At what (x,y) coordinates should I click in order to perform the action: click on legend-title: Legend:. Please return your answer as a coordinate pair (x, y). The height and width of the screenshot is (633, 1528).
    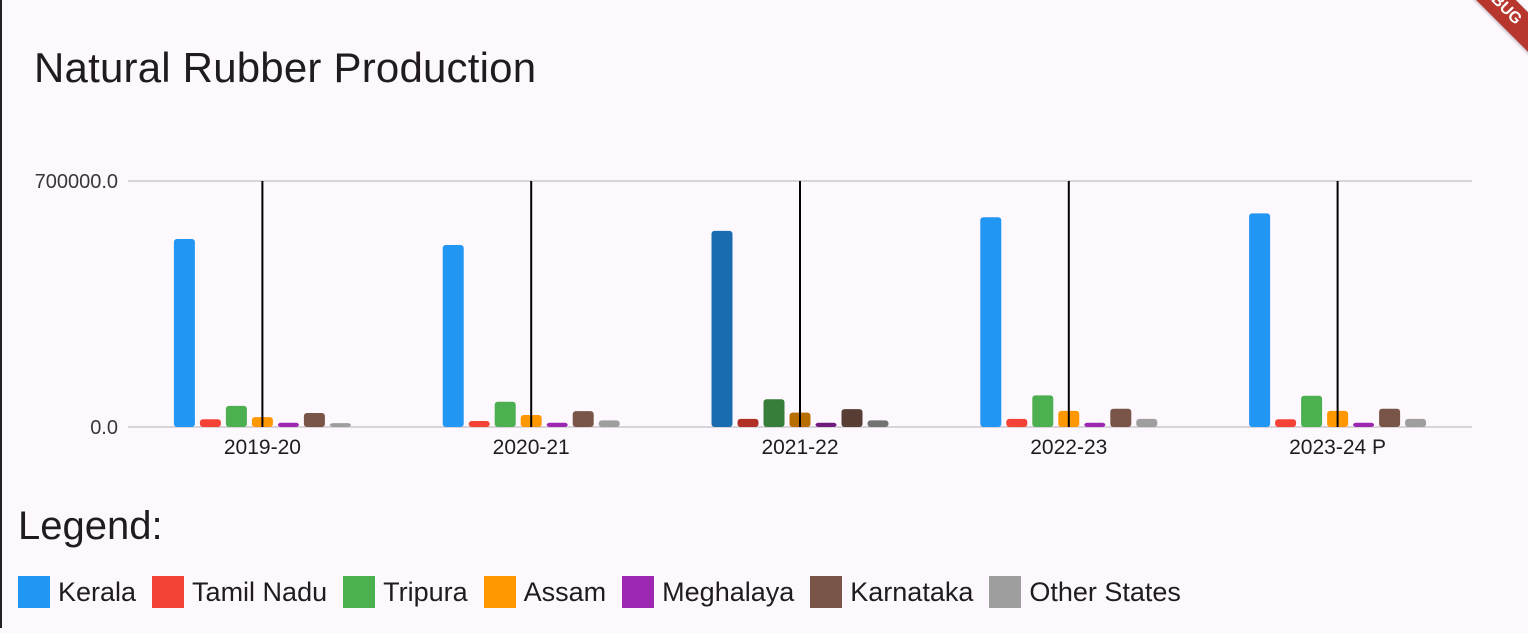
    Looking at the image, I should click on (90, 526).